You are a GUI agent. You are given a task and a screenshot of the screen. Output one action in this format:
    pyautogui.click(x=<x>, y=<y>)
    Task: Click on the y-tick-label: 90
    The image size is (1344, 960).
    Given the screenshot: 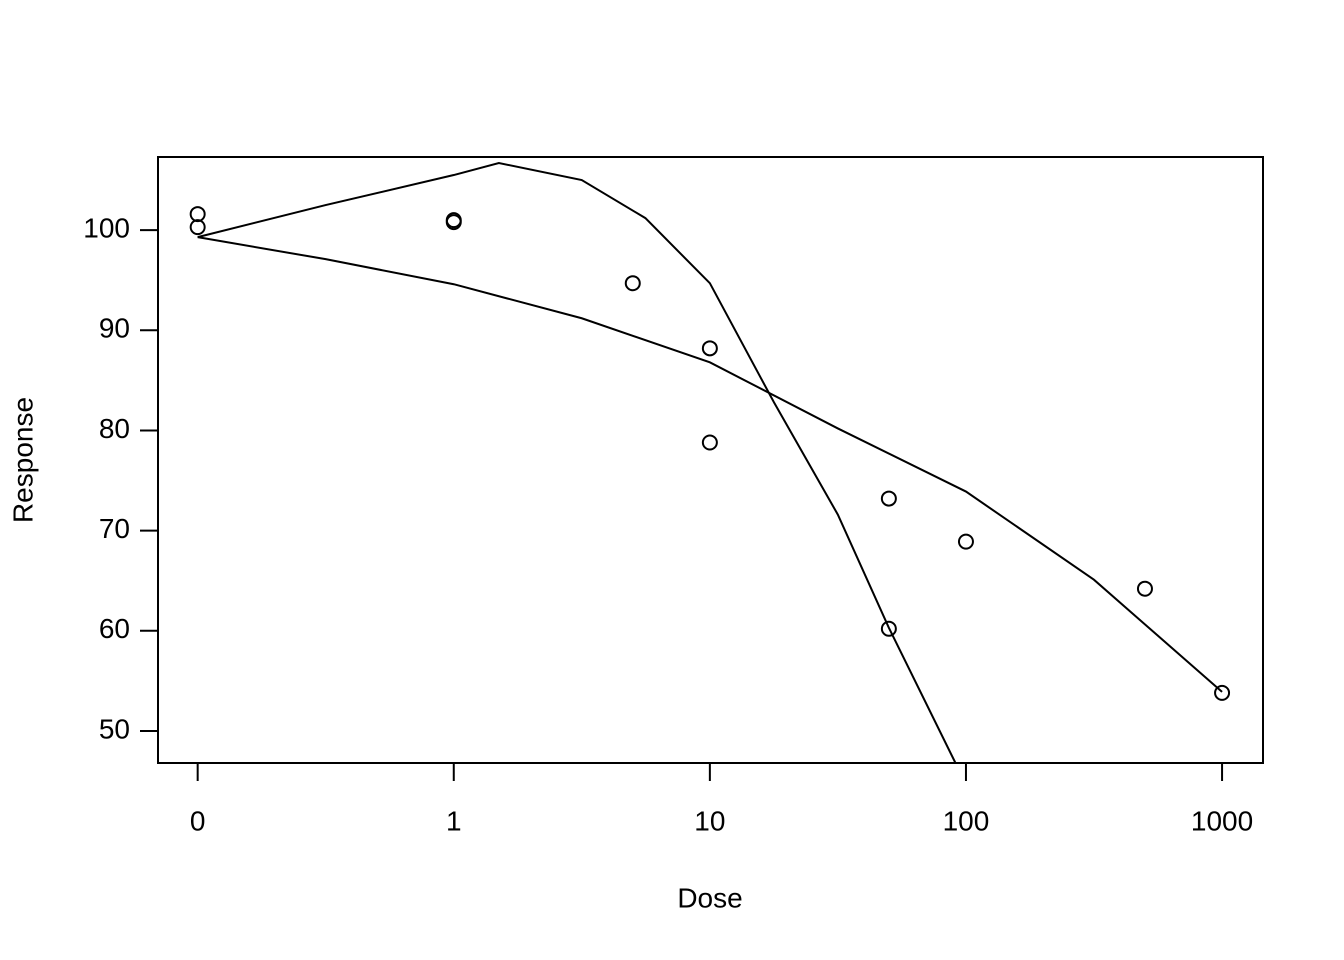 What is the action you would take?
    pyautogui.click(x=114, y=328)
    